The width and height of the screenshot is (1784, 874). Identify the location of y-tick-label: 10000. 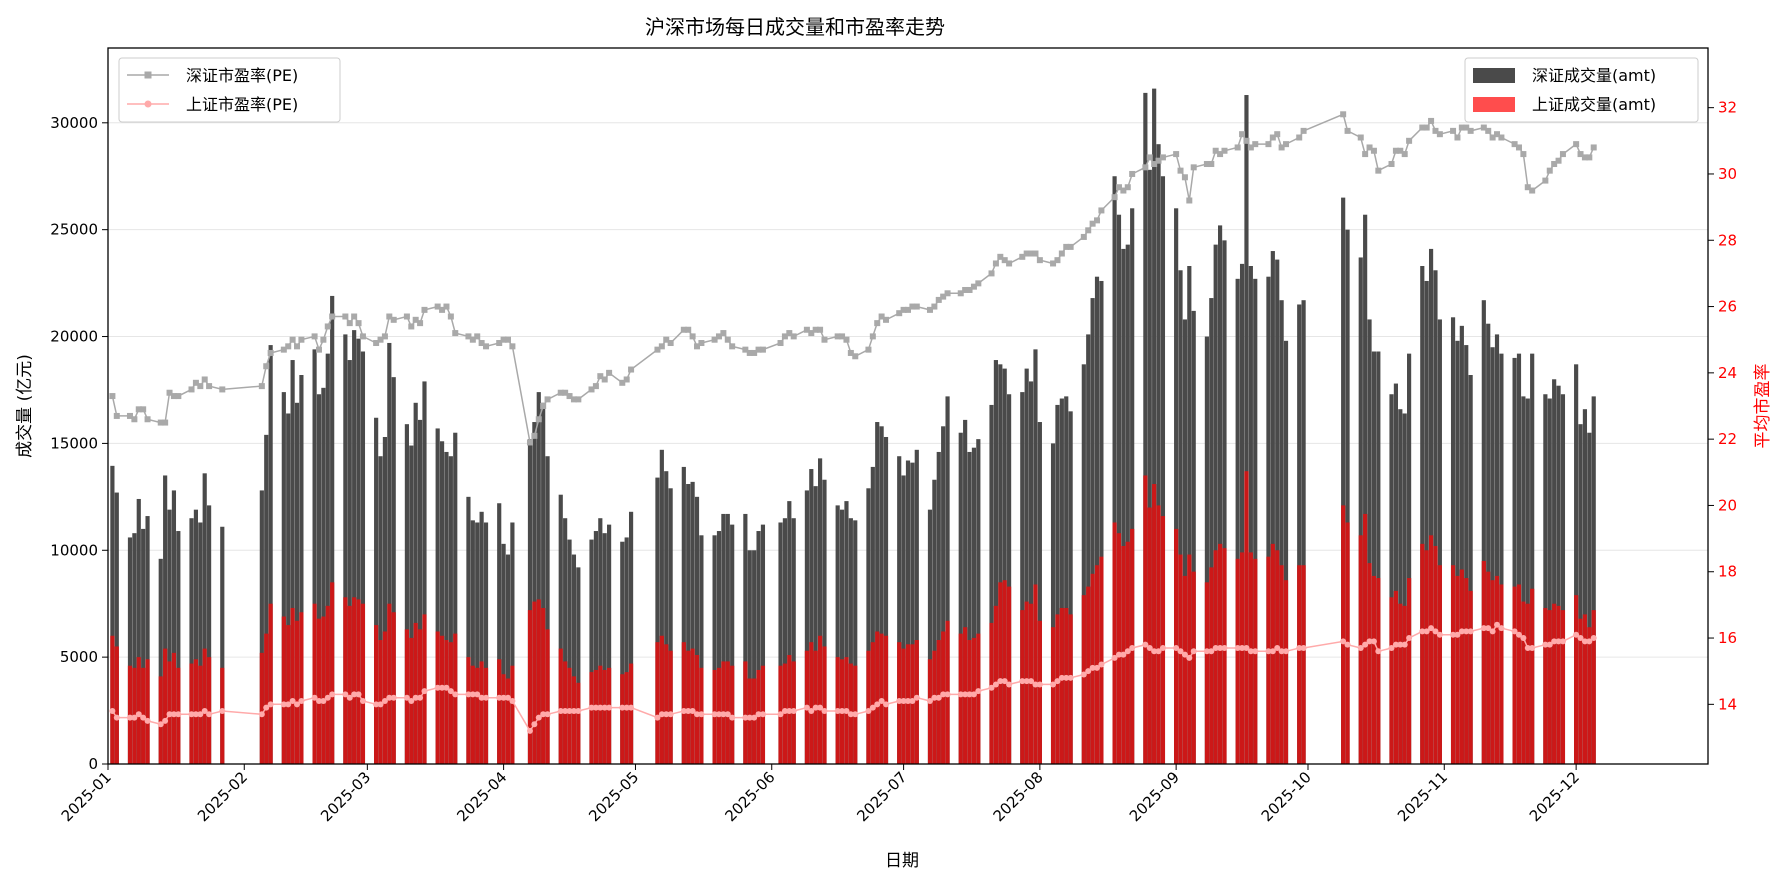
(74, 550).